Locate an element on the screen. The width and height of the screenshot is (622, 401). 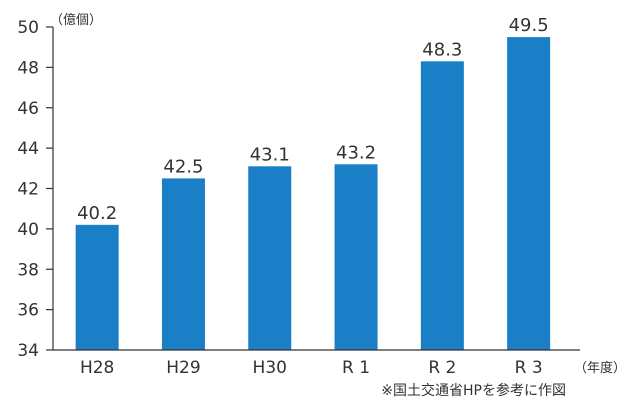
x-tick-label: H30 is located at coordinates (270, 368).